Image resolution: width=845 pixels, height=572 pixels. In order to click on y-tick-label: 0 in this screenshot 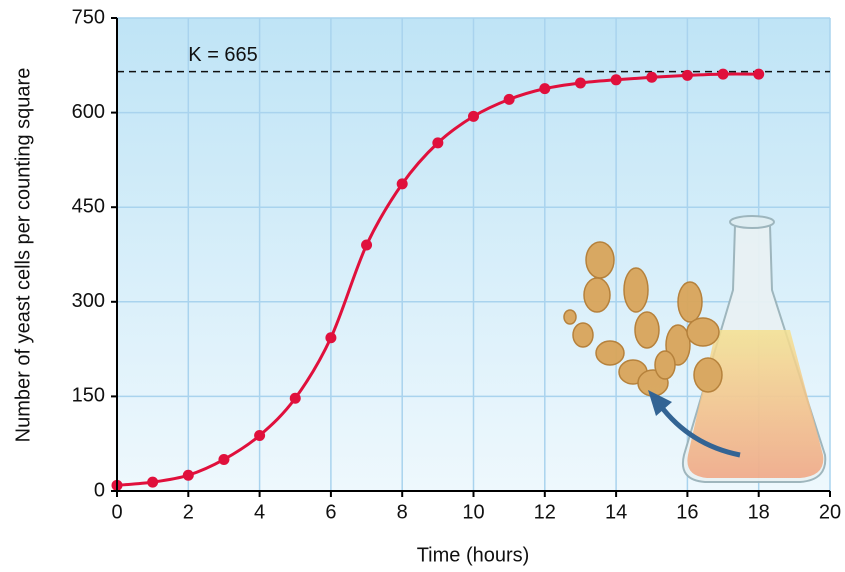, I will do `click(99, 490)`.